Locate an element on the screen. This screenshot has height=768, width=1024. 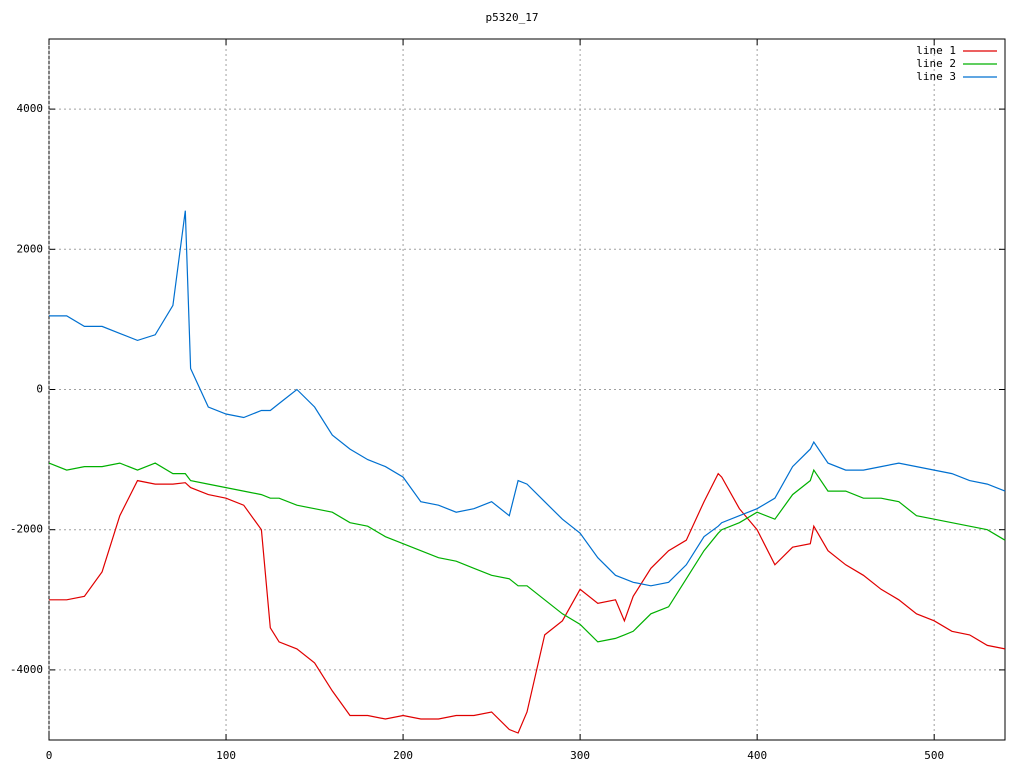
y-tick-label: 0 is located at coordinates (39, 389).